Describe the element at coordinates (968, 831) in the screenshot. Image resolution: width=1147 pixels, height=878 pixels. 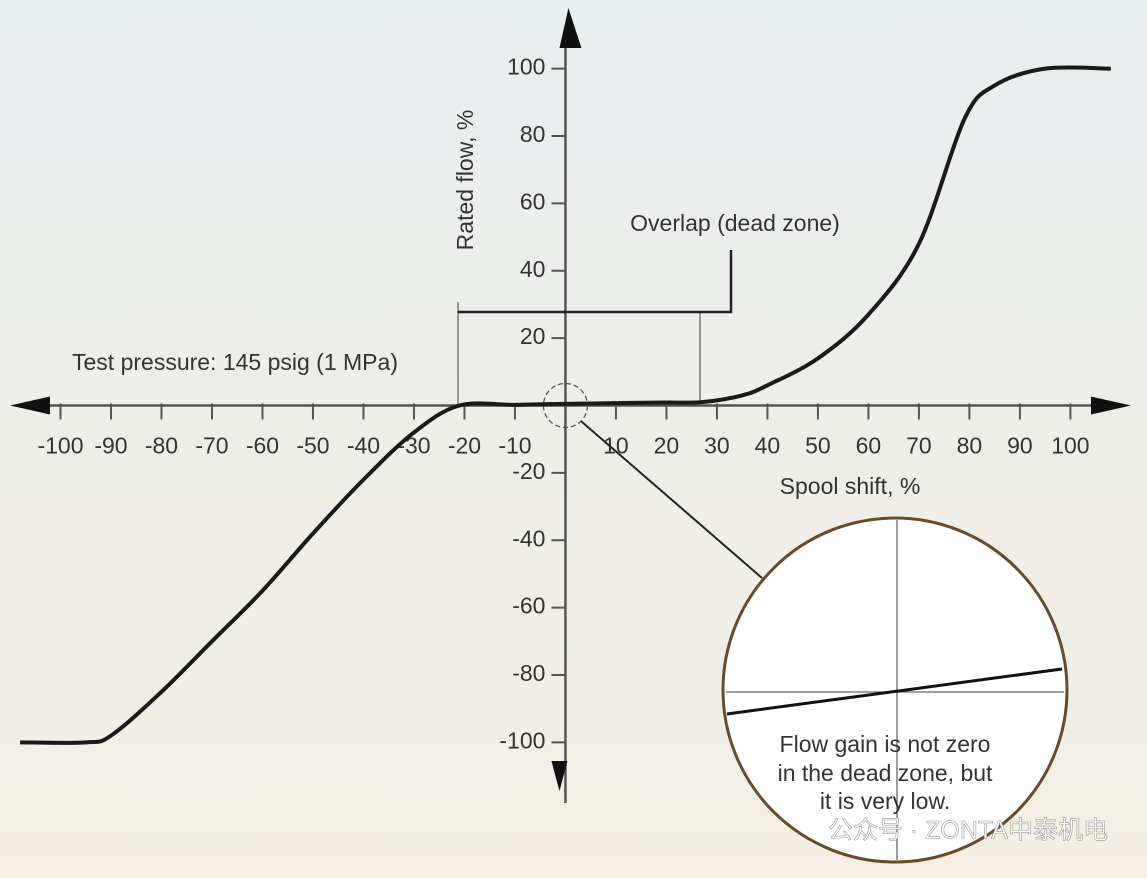
I see `watermark: 公众号 · ZONTA中泰机电` at that location.